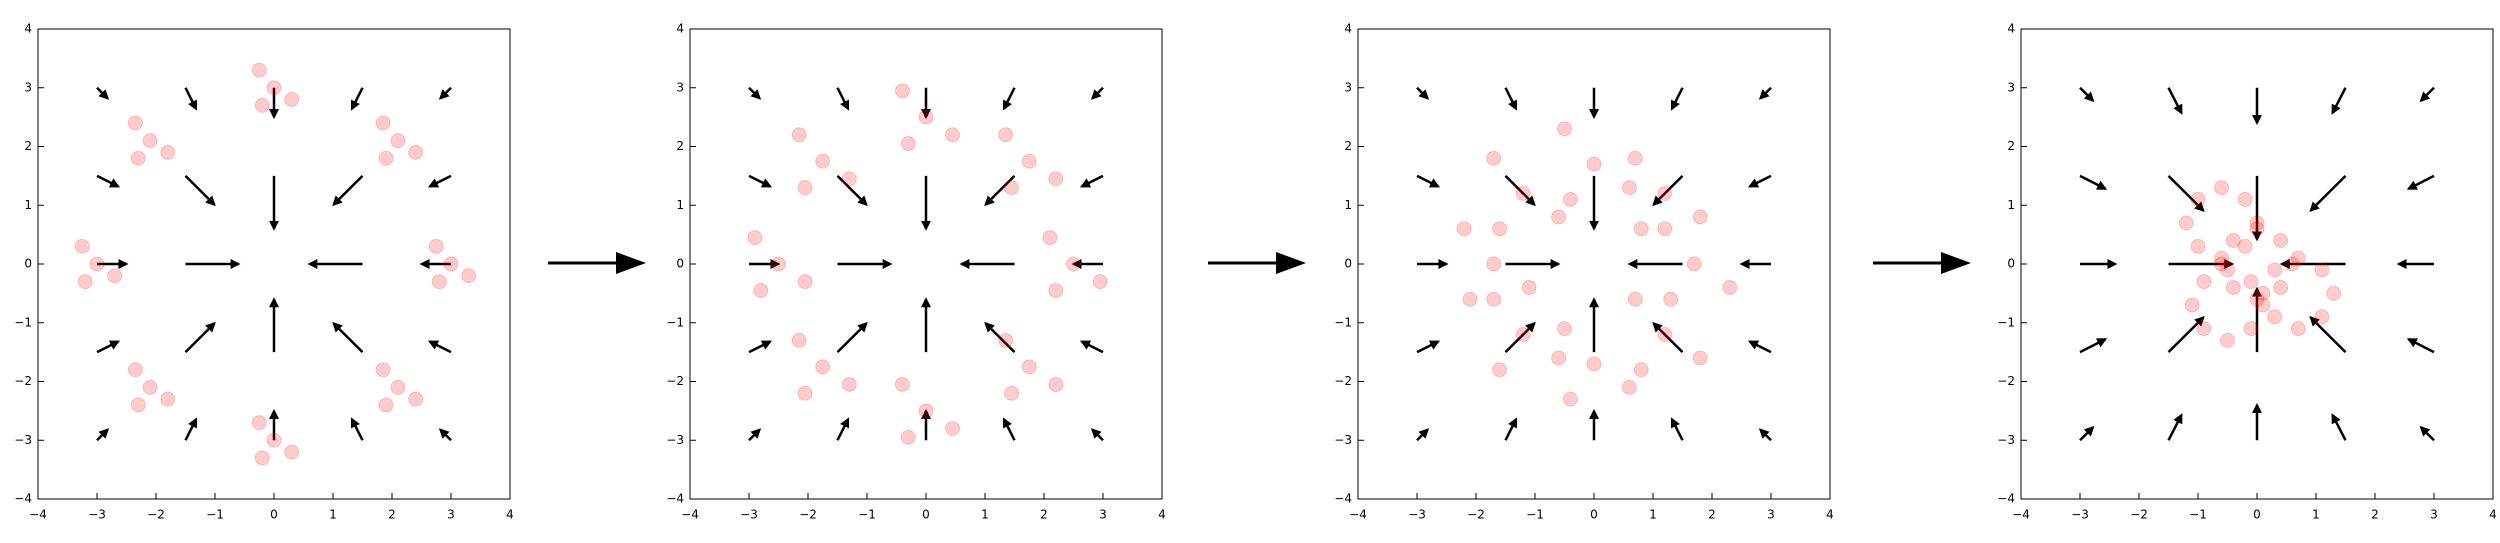  Describe the element at coordinates (23, 322) in the screenshot. I see `y-tick-label: −1` at that location.